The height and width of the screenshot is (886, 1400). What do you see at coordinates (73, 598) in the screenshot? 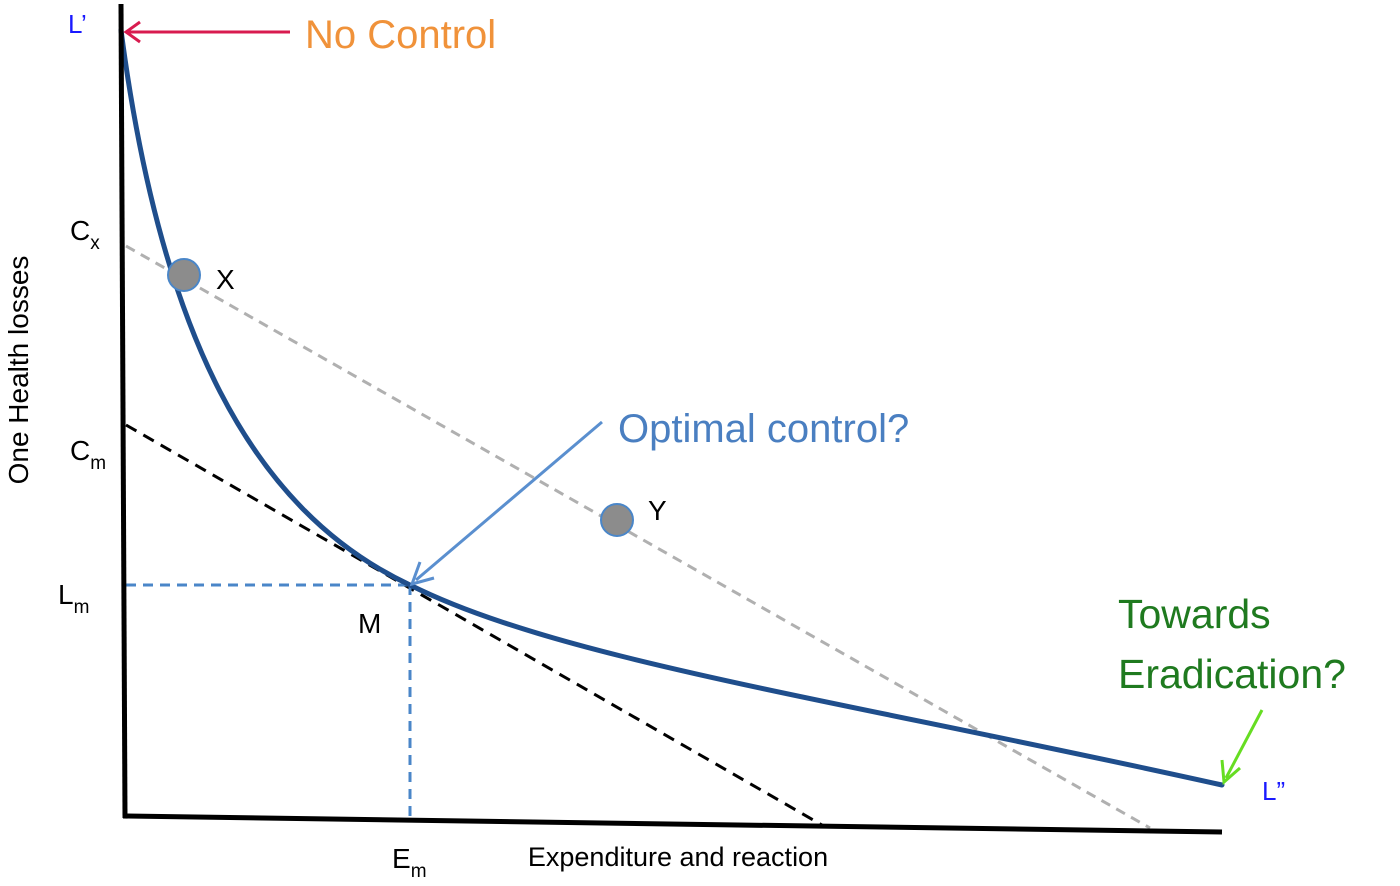
I see `y-tick-lm: Lm` at bounding box center [73, 598].